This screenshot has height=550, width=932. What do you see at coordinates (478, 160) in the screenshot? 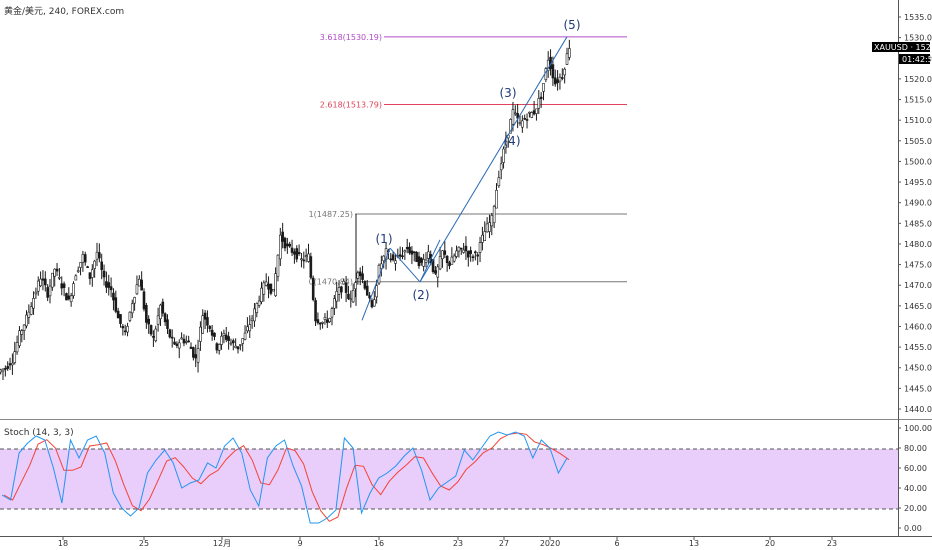
I see `elliott-wave-labels: (1) (2) (3) (4) (5)` at bounding box center [478, 160].